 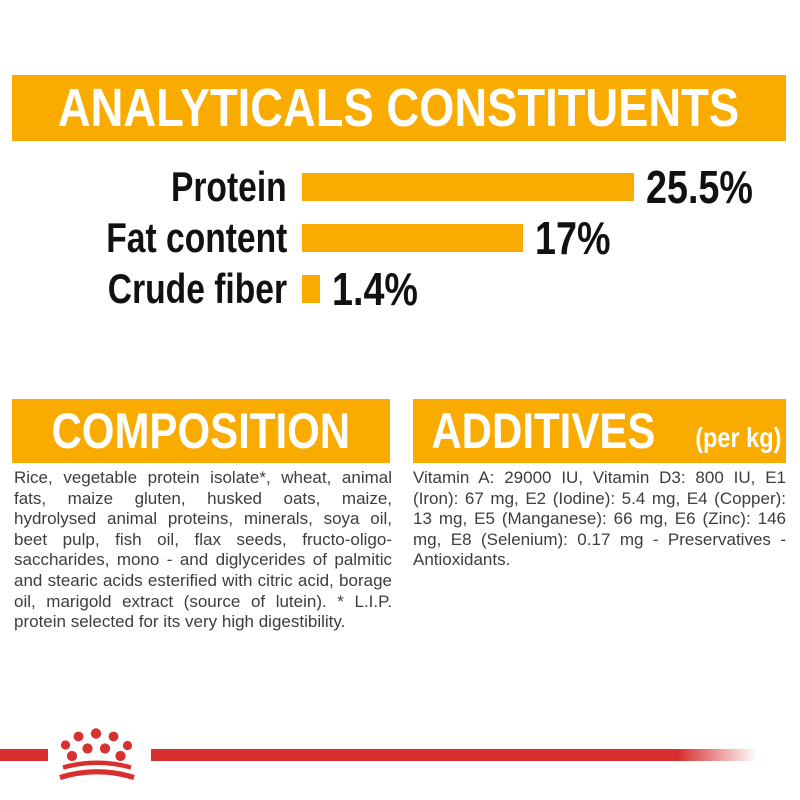 I want to click on bar-category-label: Crude fiber, so click(x=197, y=288).